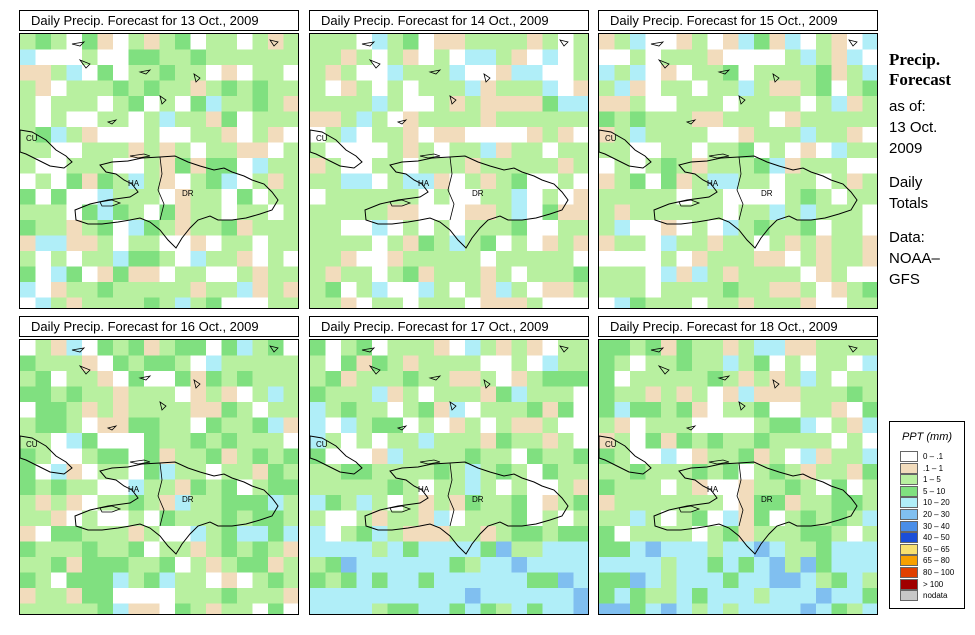 The image size is (975, 635). I want to click on legend-label: 5 – 10, so click(934, 491).